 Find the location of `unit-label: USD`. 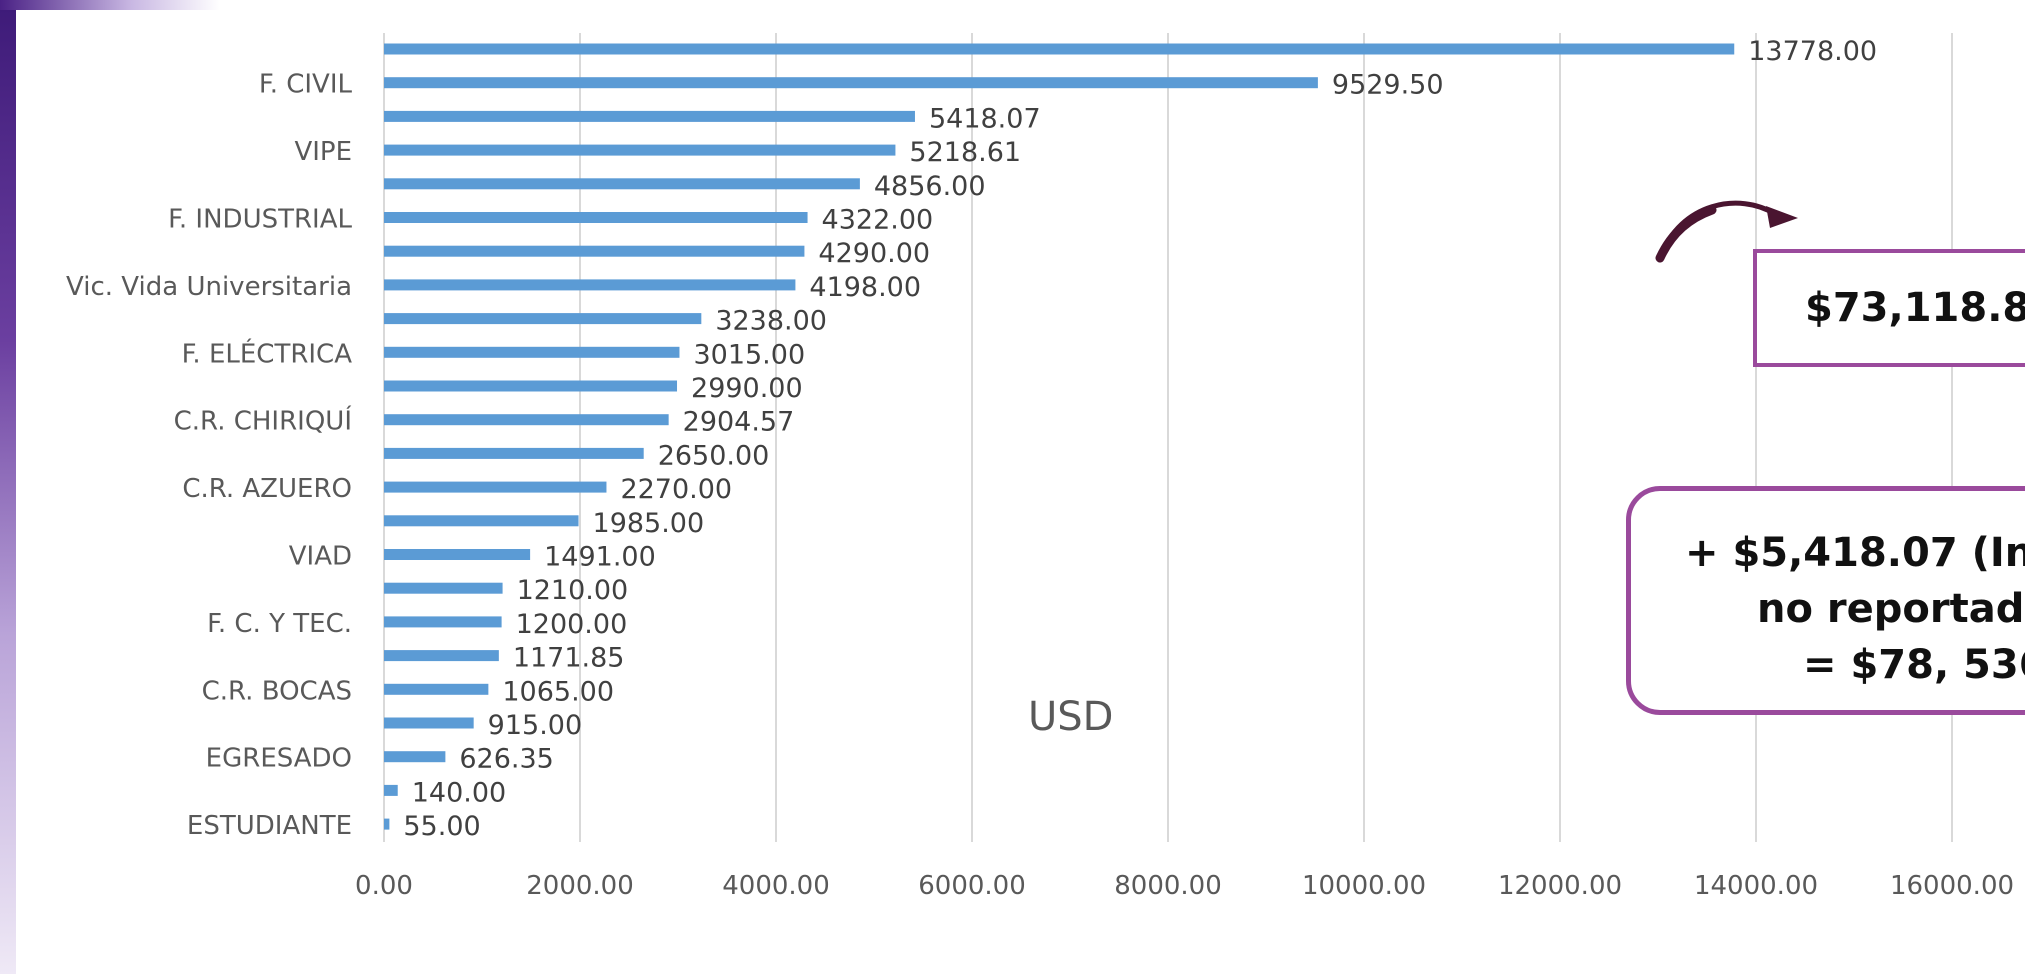

unit-label: USD is located at coordinates (1071, 717).